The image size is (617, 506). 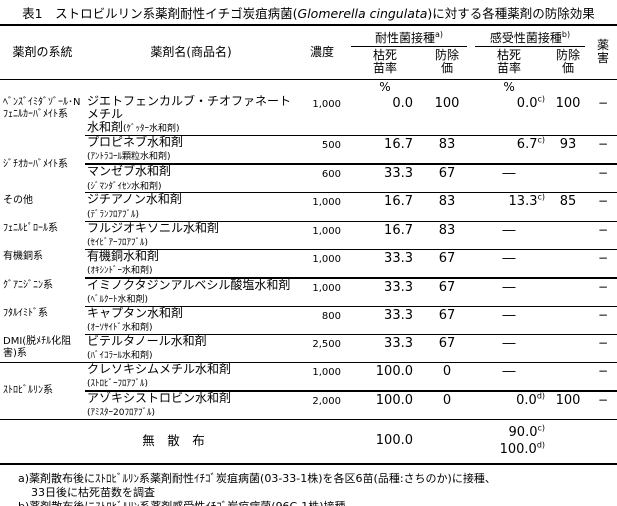 I want to click on unit-percent-resistant: %, so click(x=385, y=86).